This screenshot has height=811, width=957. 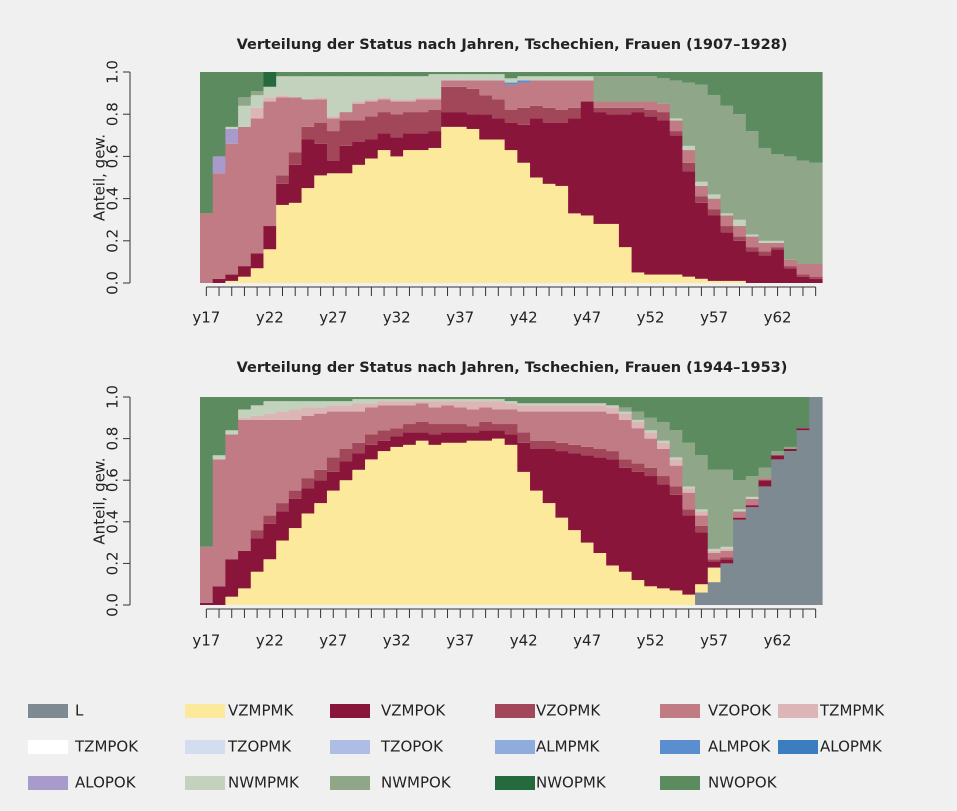 What do you see at coordinates (651, 318) in the screenshot?
I see `x-tick-label: y52` at bounding box center [651, 318].